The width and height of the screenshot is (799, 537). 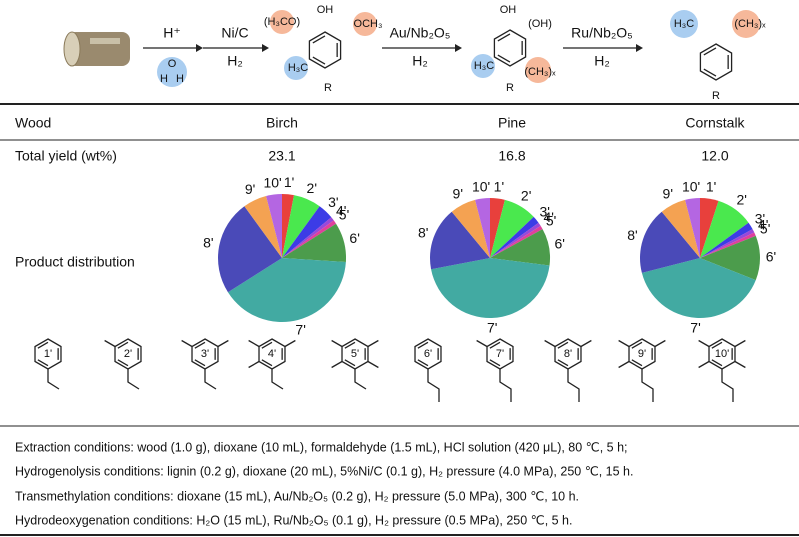 What do you see at coordinates (428, 354) in the screenshot?
I see `structure-label: 6'` at bounding box center [428, 354].